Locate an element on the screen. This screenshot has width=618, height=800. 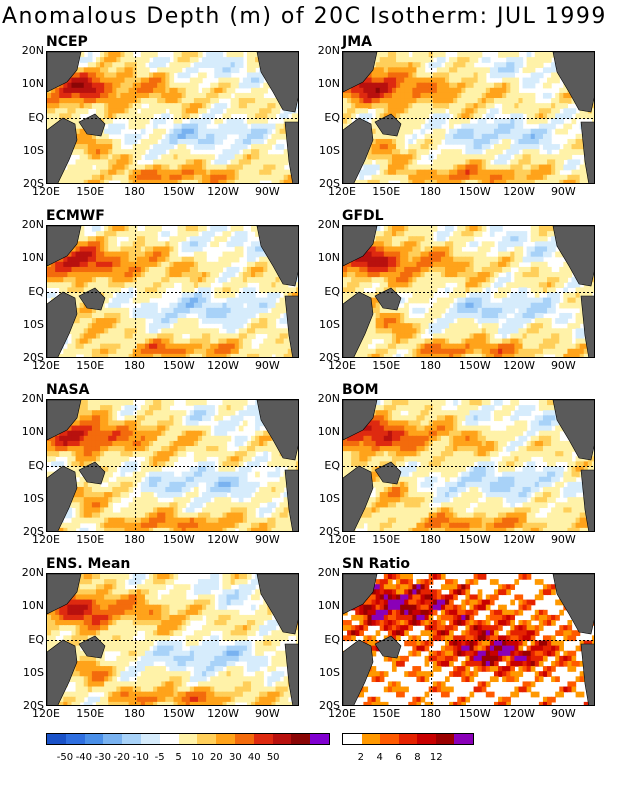
colorbar-label: 5 is located at coordinates (178, 757).